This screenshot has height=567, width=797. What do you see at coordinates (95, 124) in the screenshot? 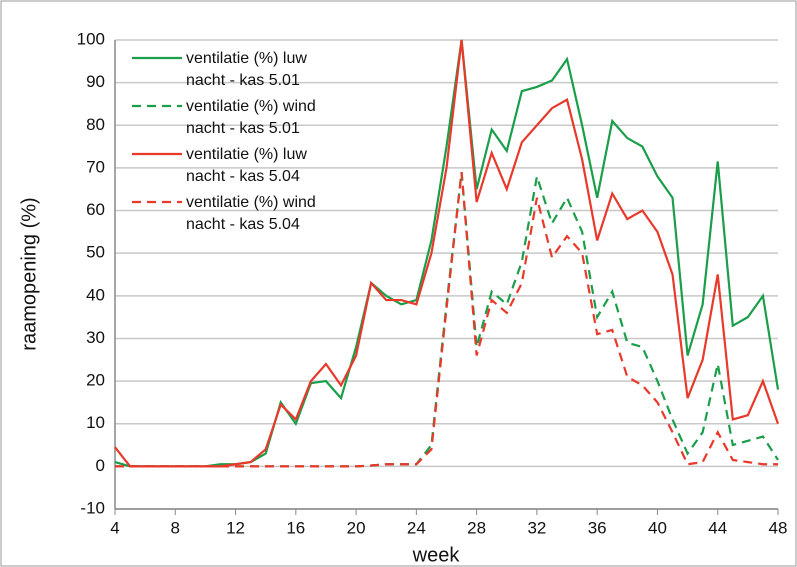
I see `y-tick-label: 80` at bounding box center [95, 124].